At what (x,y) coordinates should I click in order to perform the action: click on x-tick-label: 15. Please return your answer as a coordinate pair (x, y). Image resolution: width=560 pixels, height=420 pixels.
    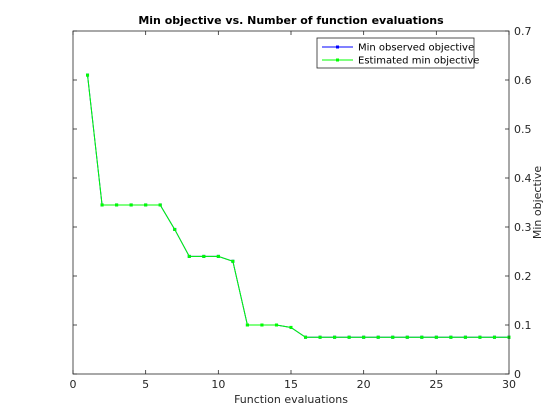
    Looking at the image, I should click on (291, 384).